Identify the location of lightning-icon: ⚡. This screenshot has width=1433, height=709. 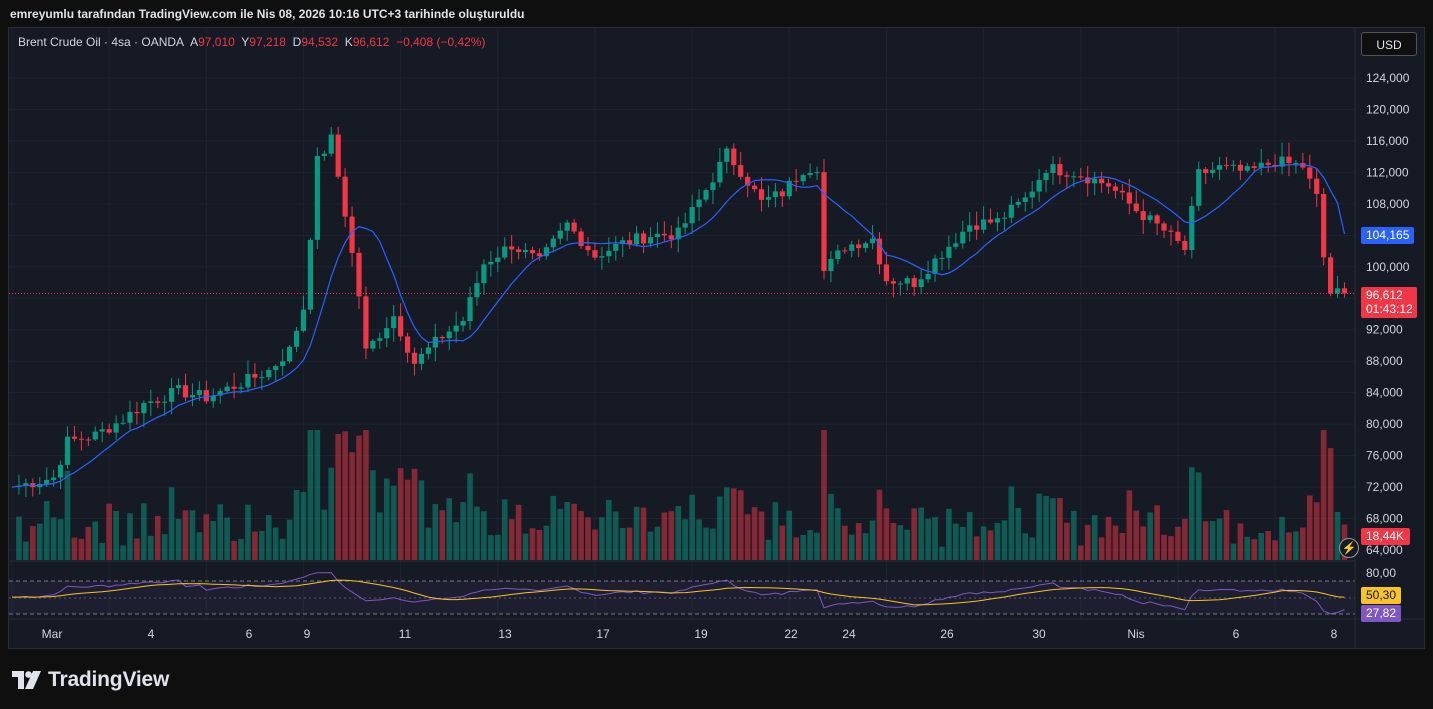
(1349, 548).